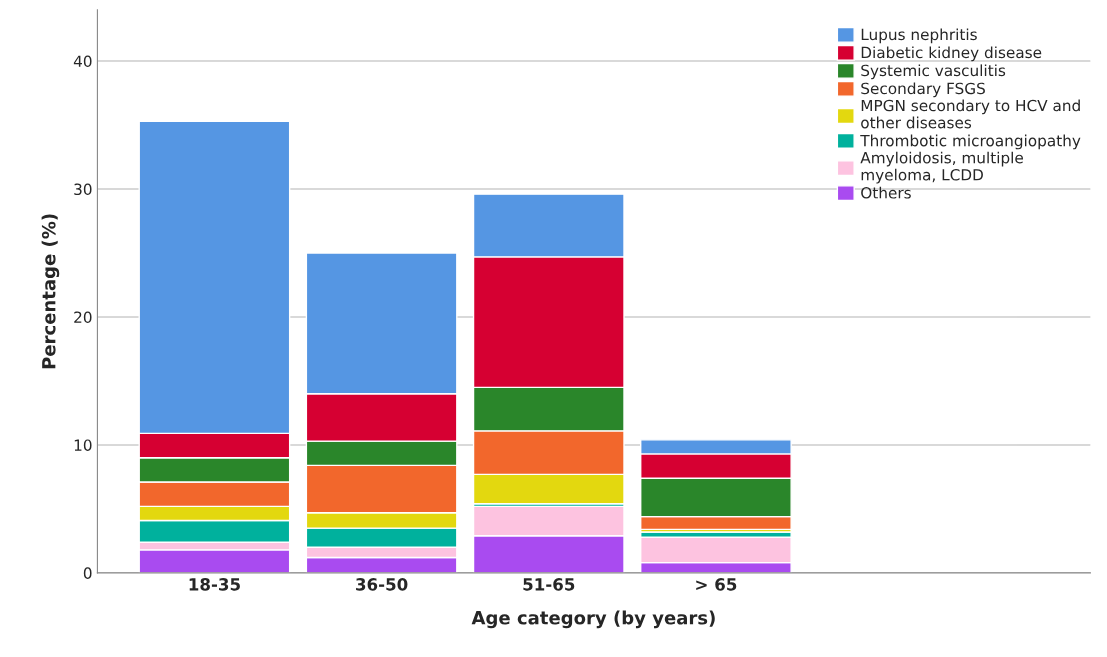 The width and height of the screenshot is (1107, 657). I want to click on legend-label: Amyloidosis, multiple myeloma, LCDD, so click(941, 167).